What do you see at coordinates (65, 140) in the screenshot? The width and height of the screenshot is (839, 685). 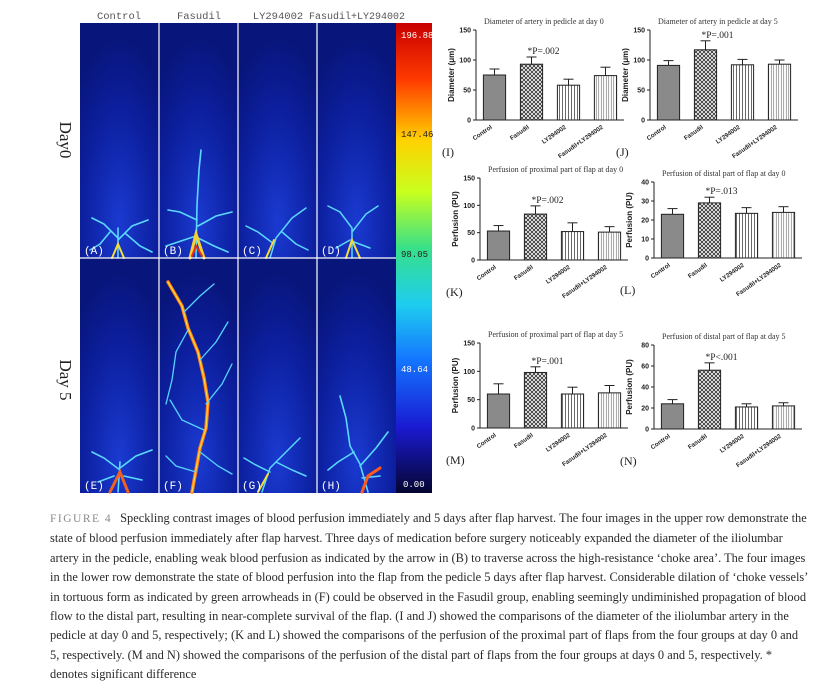 I see `row-label-day0: Day0` at bounding box center [65, 140].